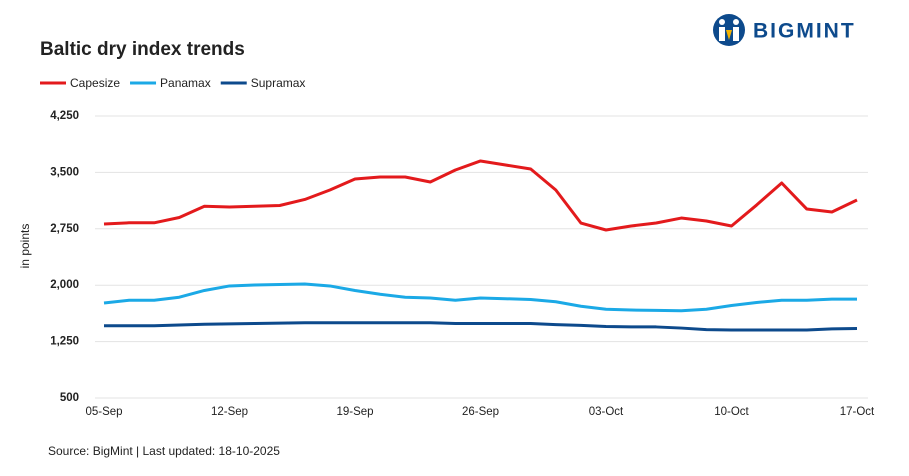 The width and height of the screenshot is (909, 476). What do you see at coordinates (25, 246) in the screenshot?
I see `y-axis-label: in points` at bounding box center [25, 246].